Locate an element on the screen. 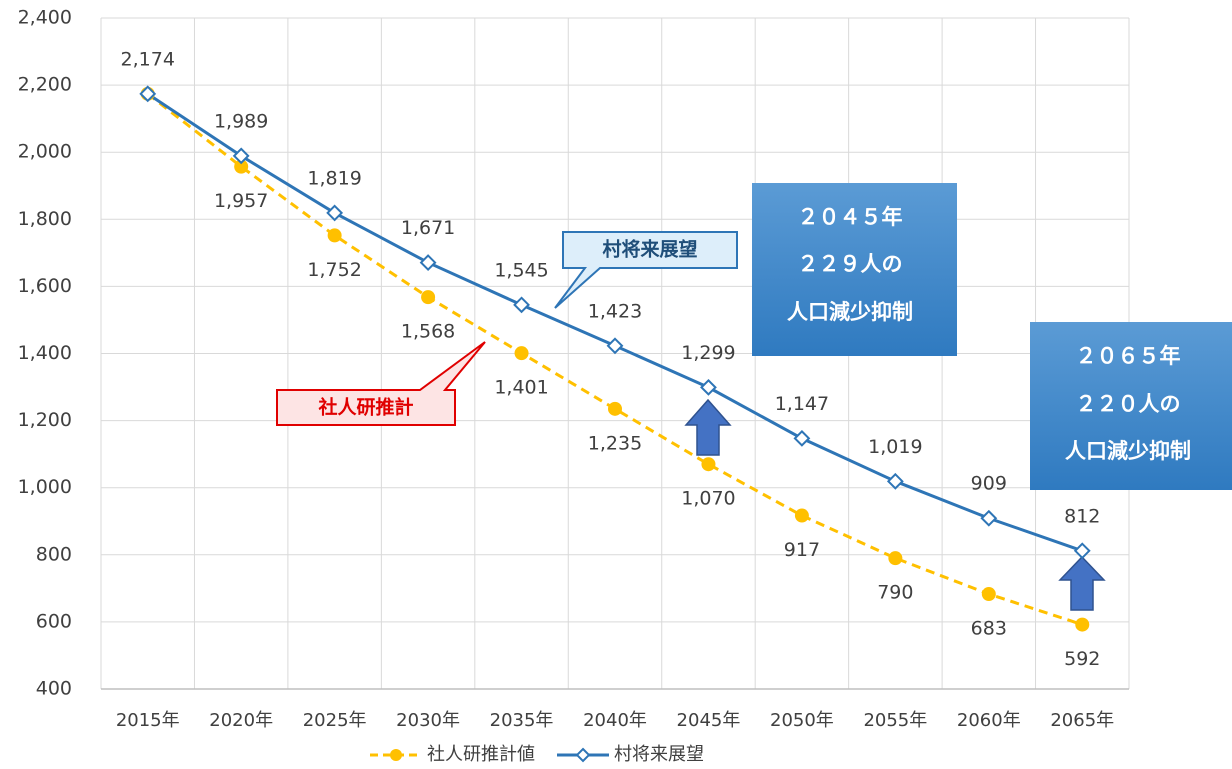 This screenshot has width=1232, height=769. data-label: 683 is located at coordinates (989, 629).